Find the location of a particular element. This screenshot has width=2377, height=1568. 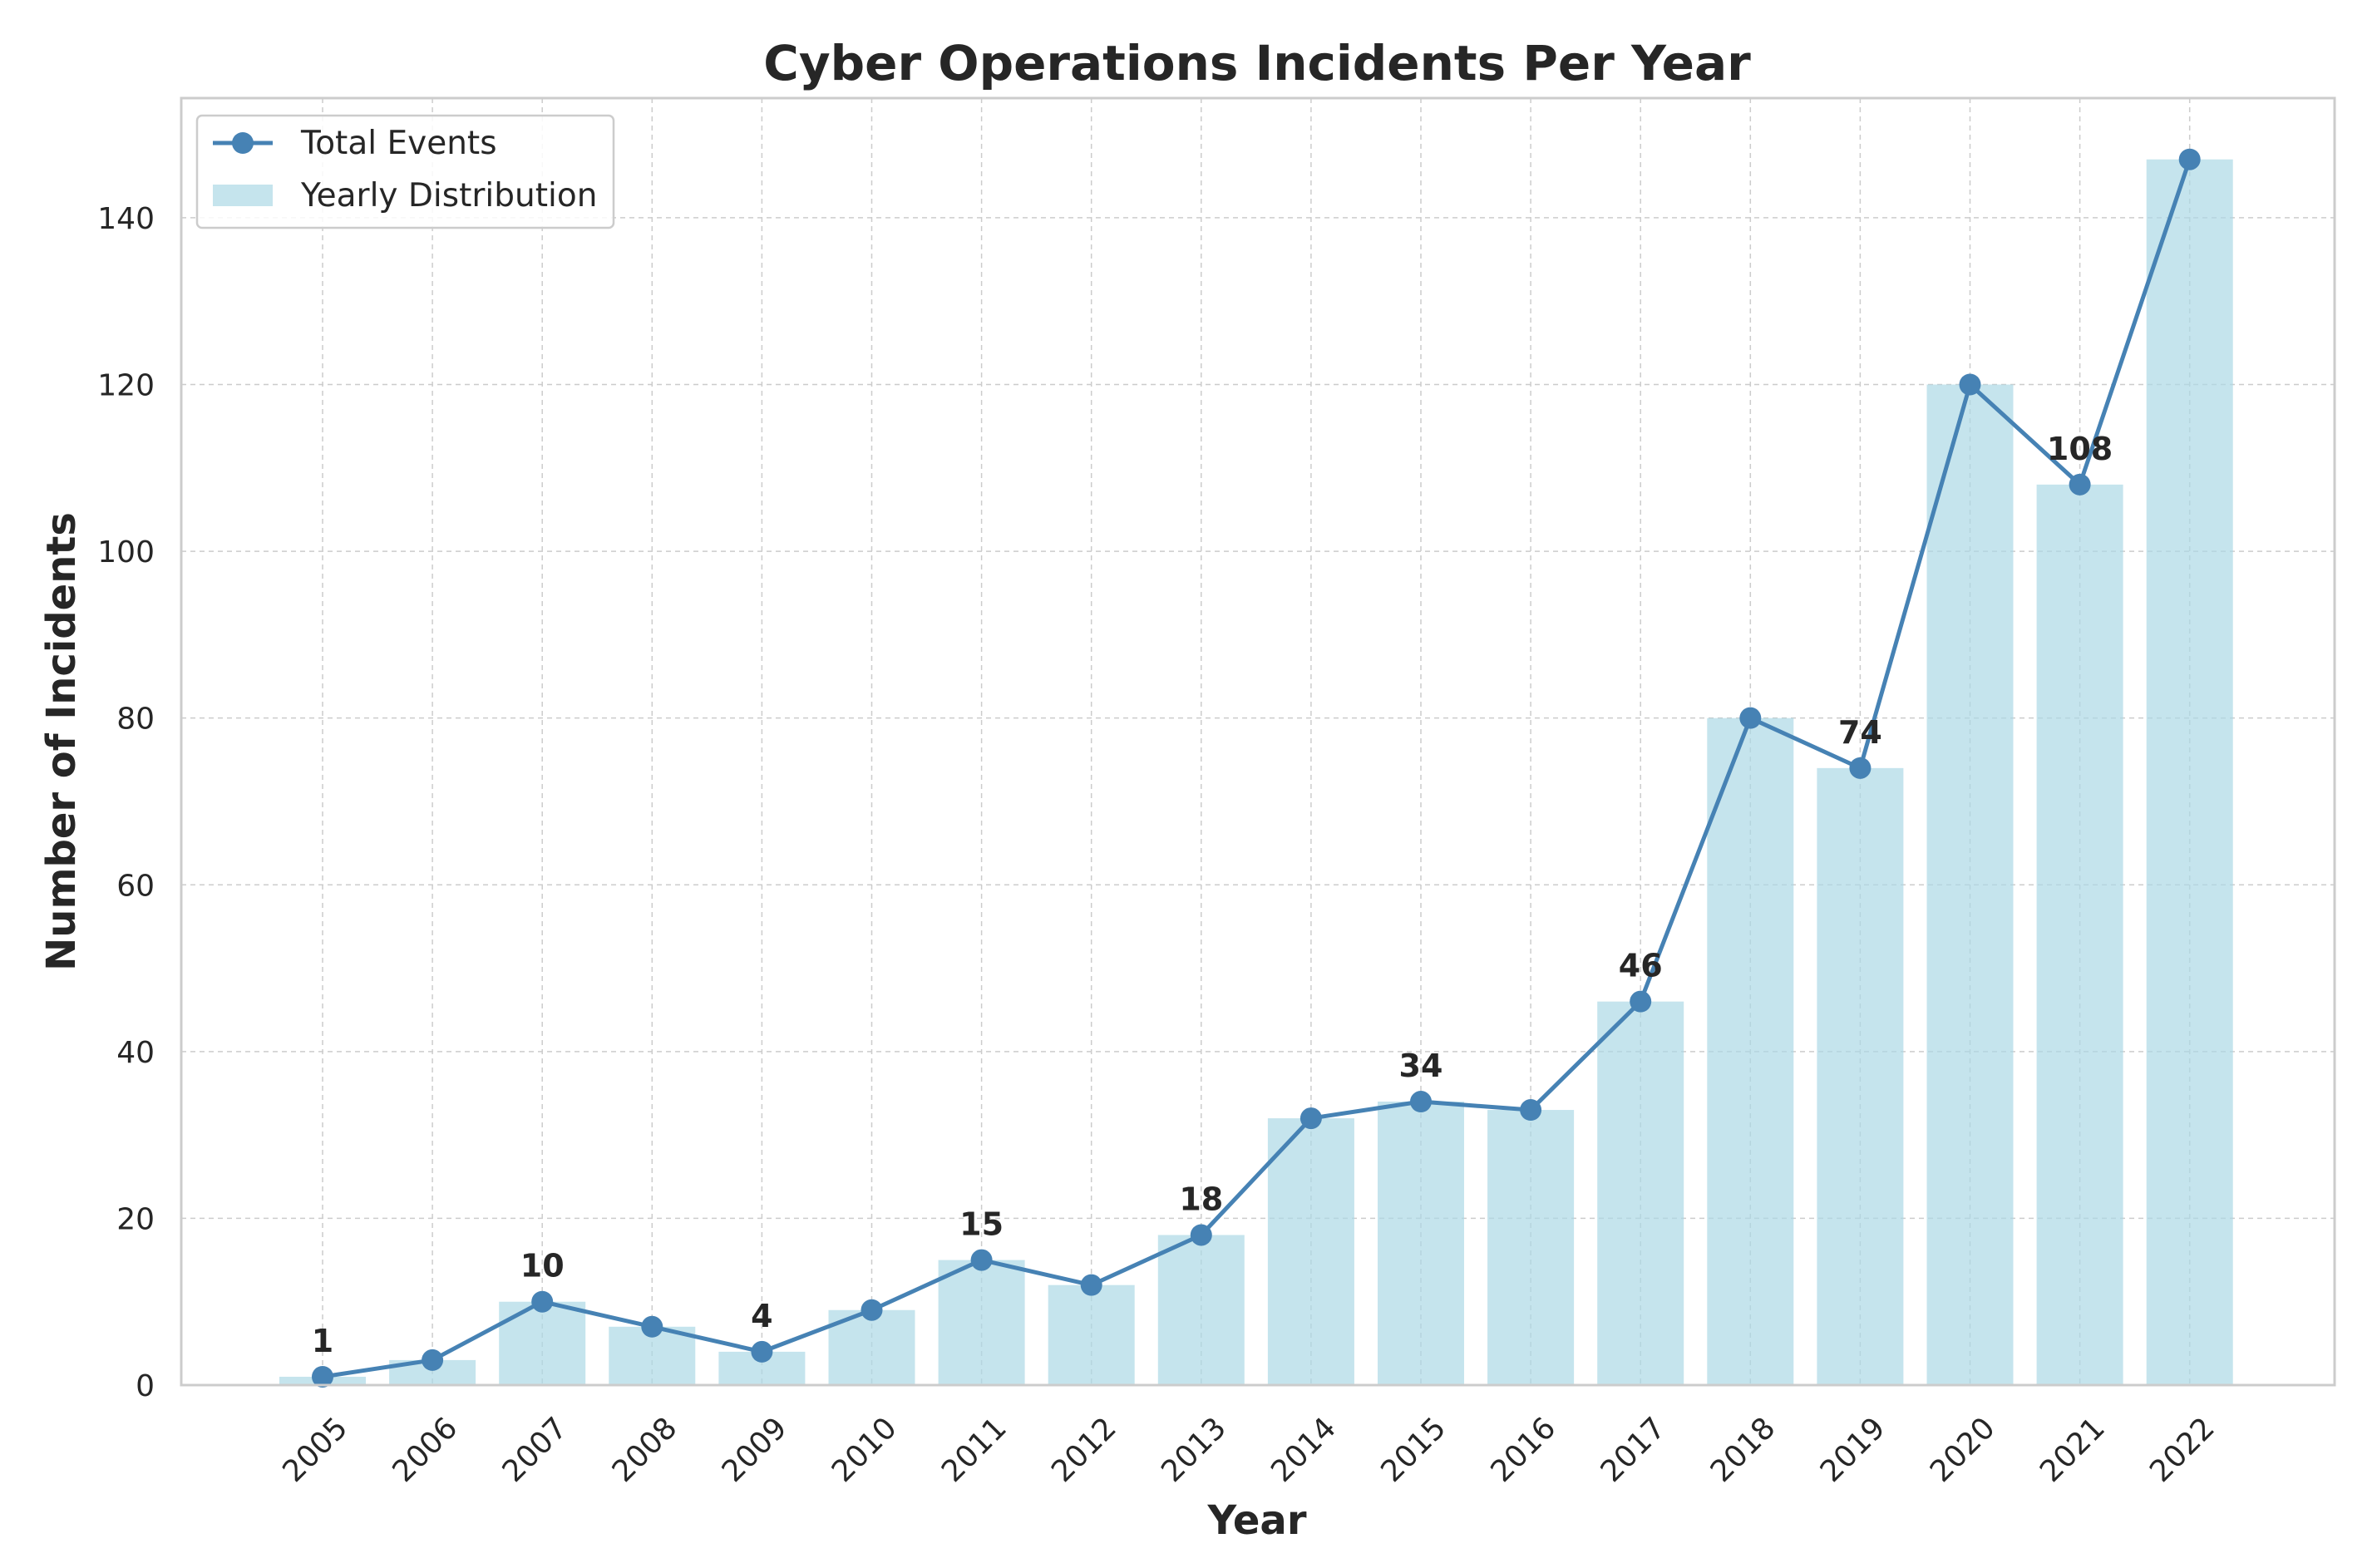

point-2005 is located at coordinates (323, 1376).